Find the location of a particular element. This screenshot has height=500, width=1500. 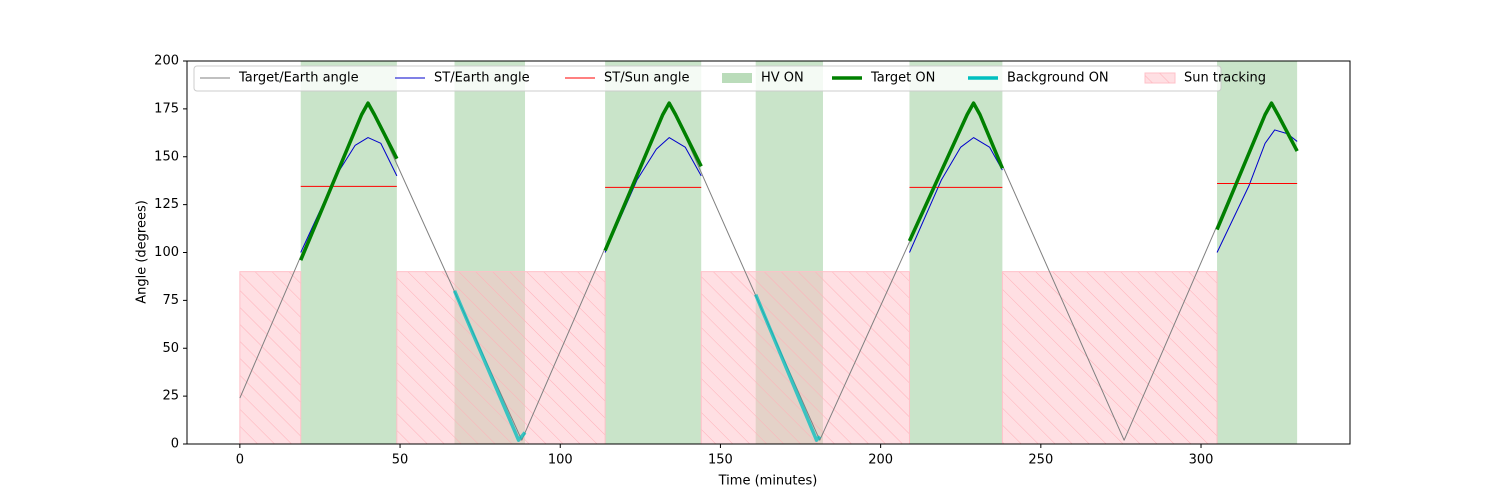

x-tick-label: 200 is located at coordinates (880, 460).